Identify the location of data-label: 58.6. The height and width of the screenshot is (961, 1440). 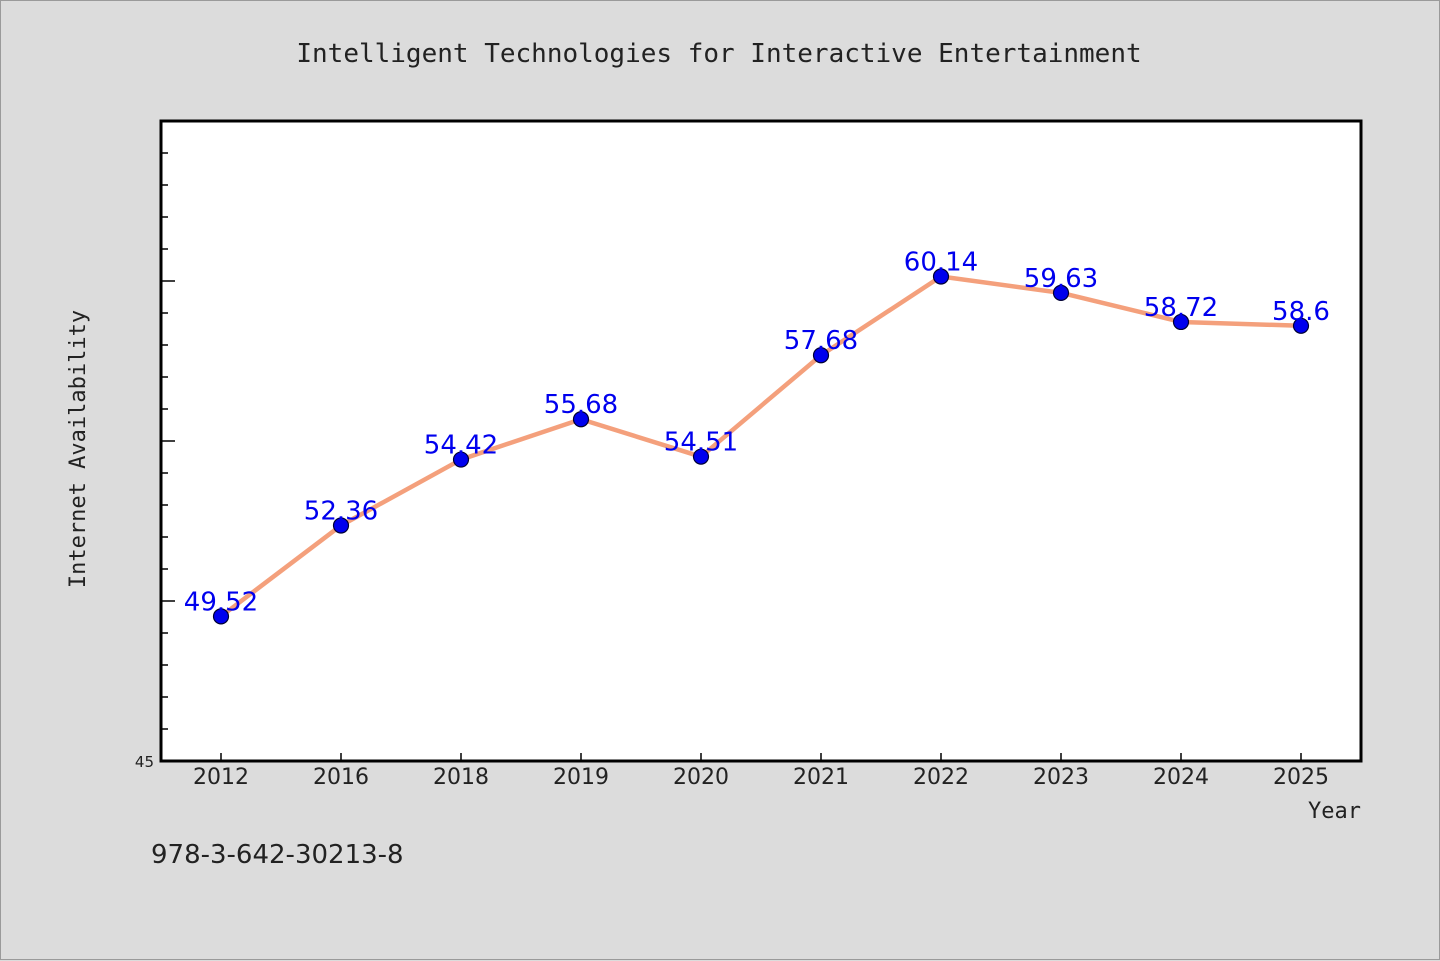
(1301, 312).